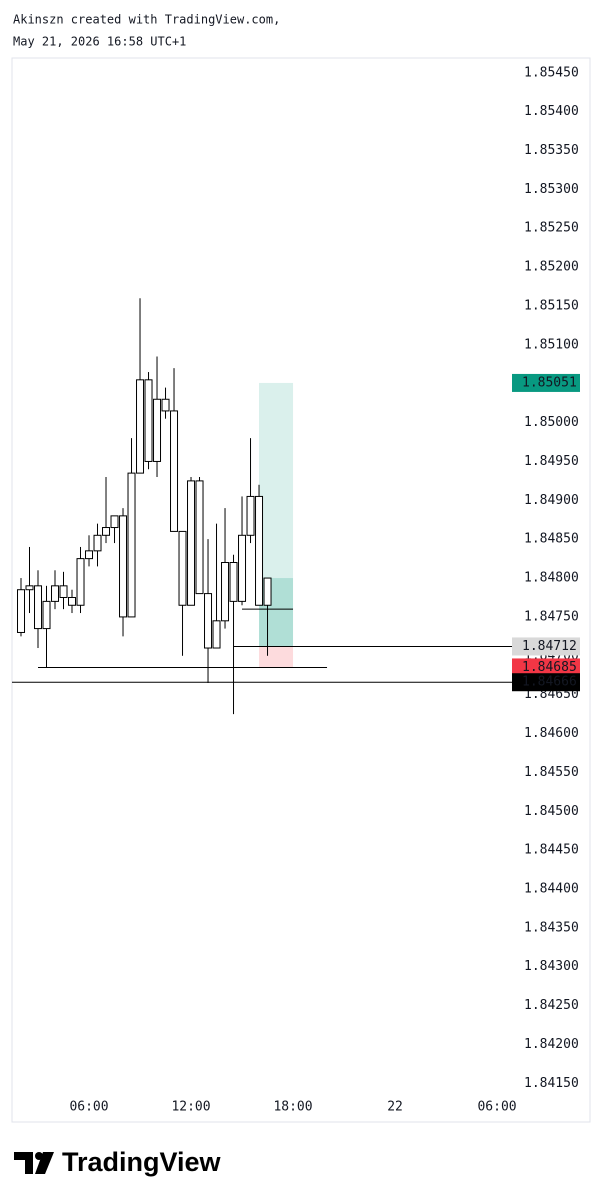 The width and height of the screenshot is (602, 1204). I want to click on price-label: 1.85051, so click(549, 382).